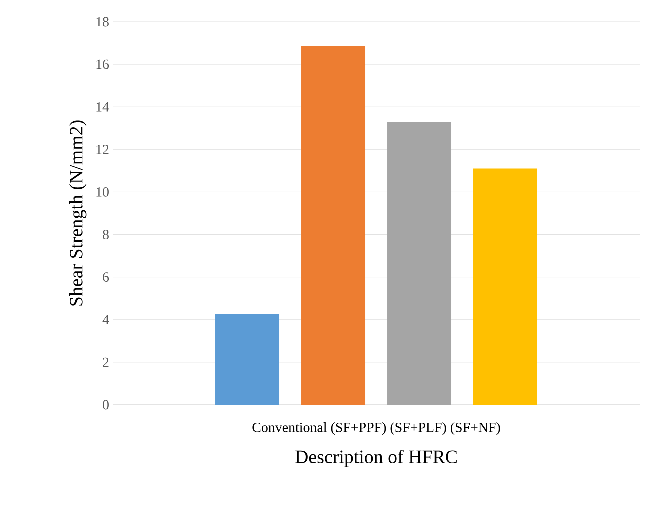 The width and height of the screenshot is (663, 526). What do you see at coordinates (102, 22) in the screenshot?
I see `y-tick-label: 18` at bounding box center [102, 22].